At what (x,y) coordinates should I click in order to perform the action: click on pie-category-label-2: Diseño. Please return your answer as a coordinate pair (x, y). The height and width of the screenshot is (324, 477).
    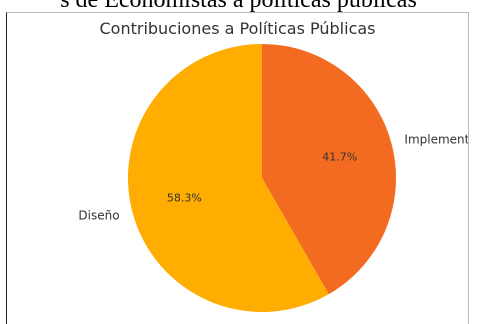
    Looking at the image, I should click on (98, 216).